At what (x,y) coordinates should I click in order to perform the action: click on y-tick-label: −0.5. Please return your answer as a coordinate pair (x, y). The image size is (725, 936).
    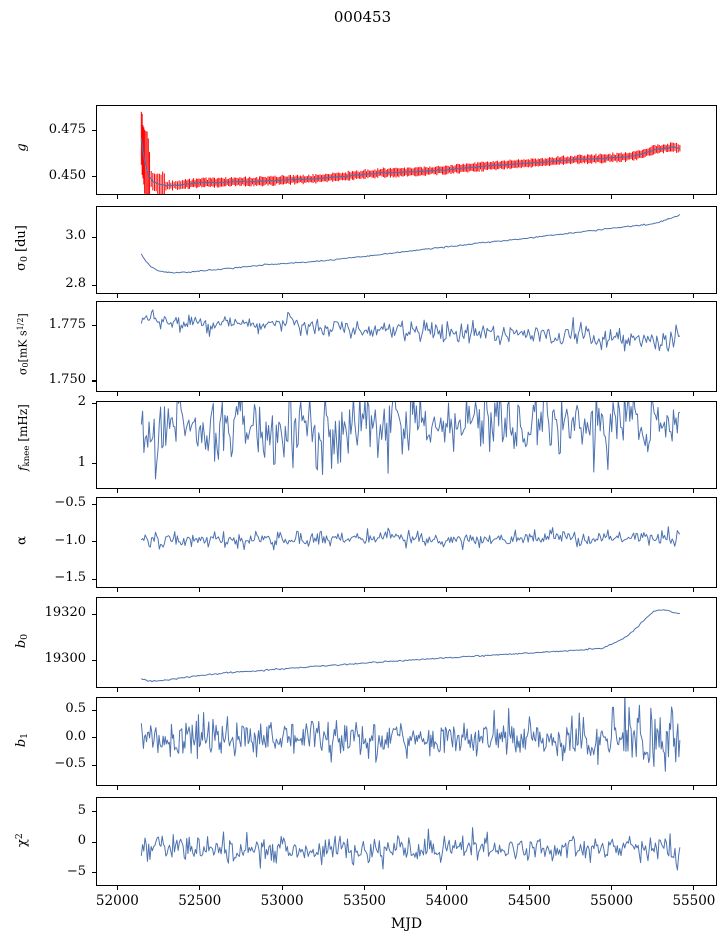
    Looking at the image, I should click on (70, 503).